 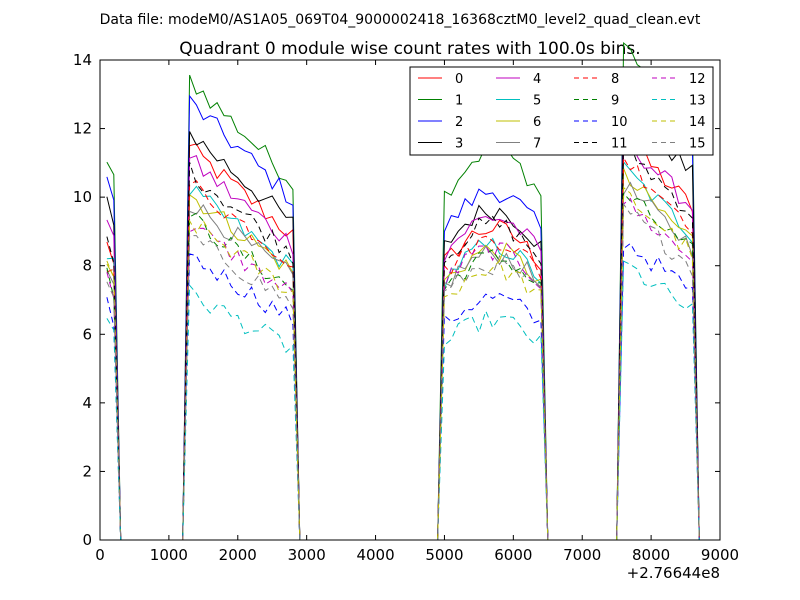 I want to click on legend-label-15: 15, so click(x=697, y=144).